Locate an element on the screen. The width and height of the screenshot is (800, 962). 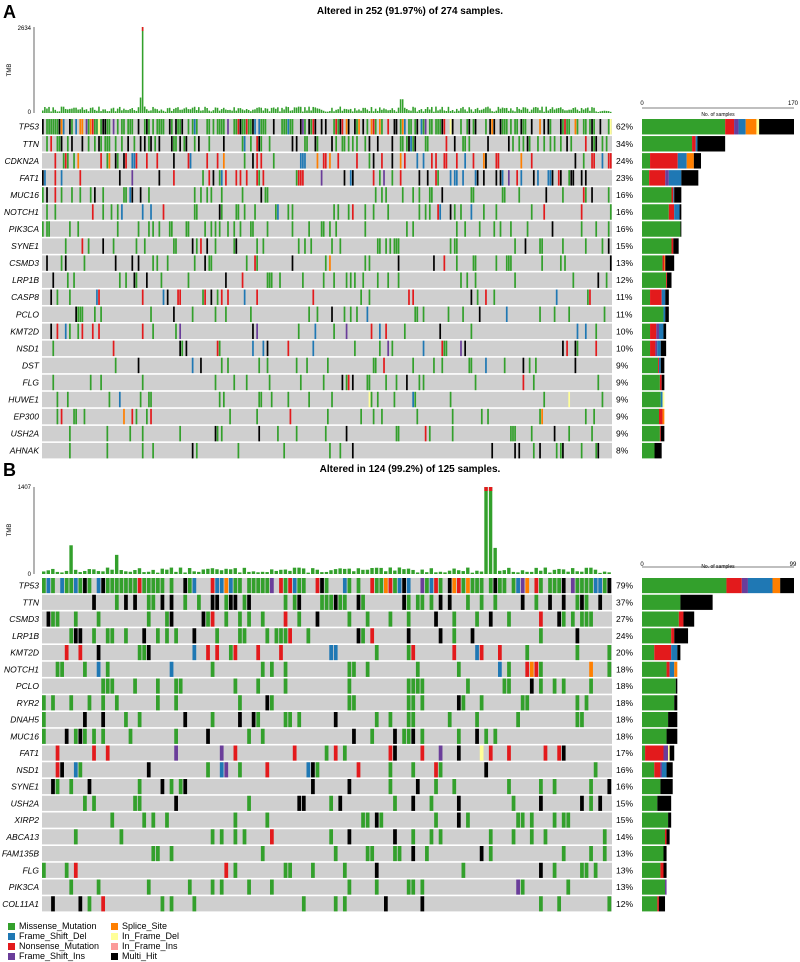
panel-b-tmb-max: 1407 is located at coordinates (25, 488).